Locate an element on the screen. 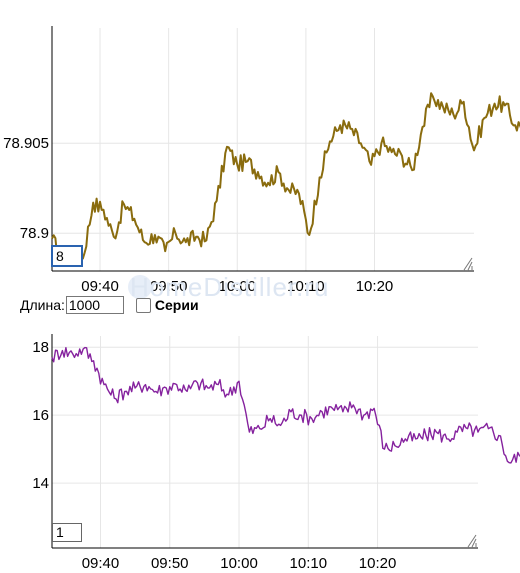 This screenshot has width=520, height=573. y-tick-label: 18 is located at coordinates (40, 347).